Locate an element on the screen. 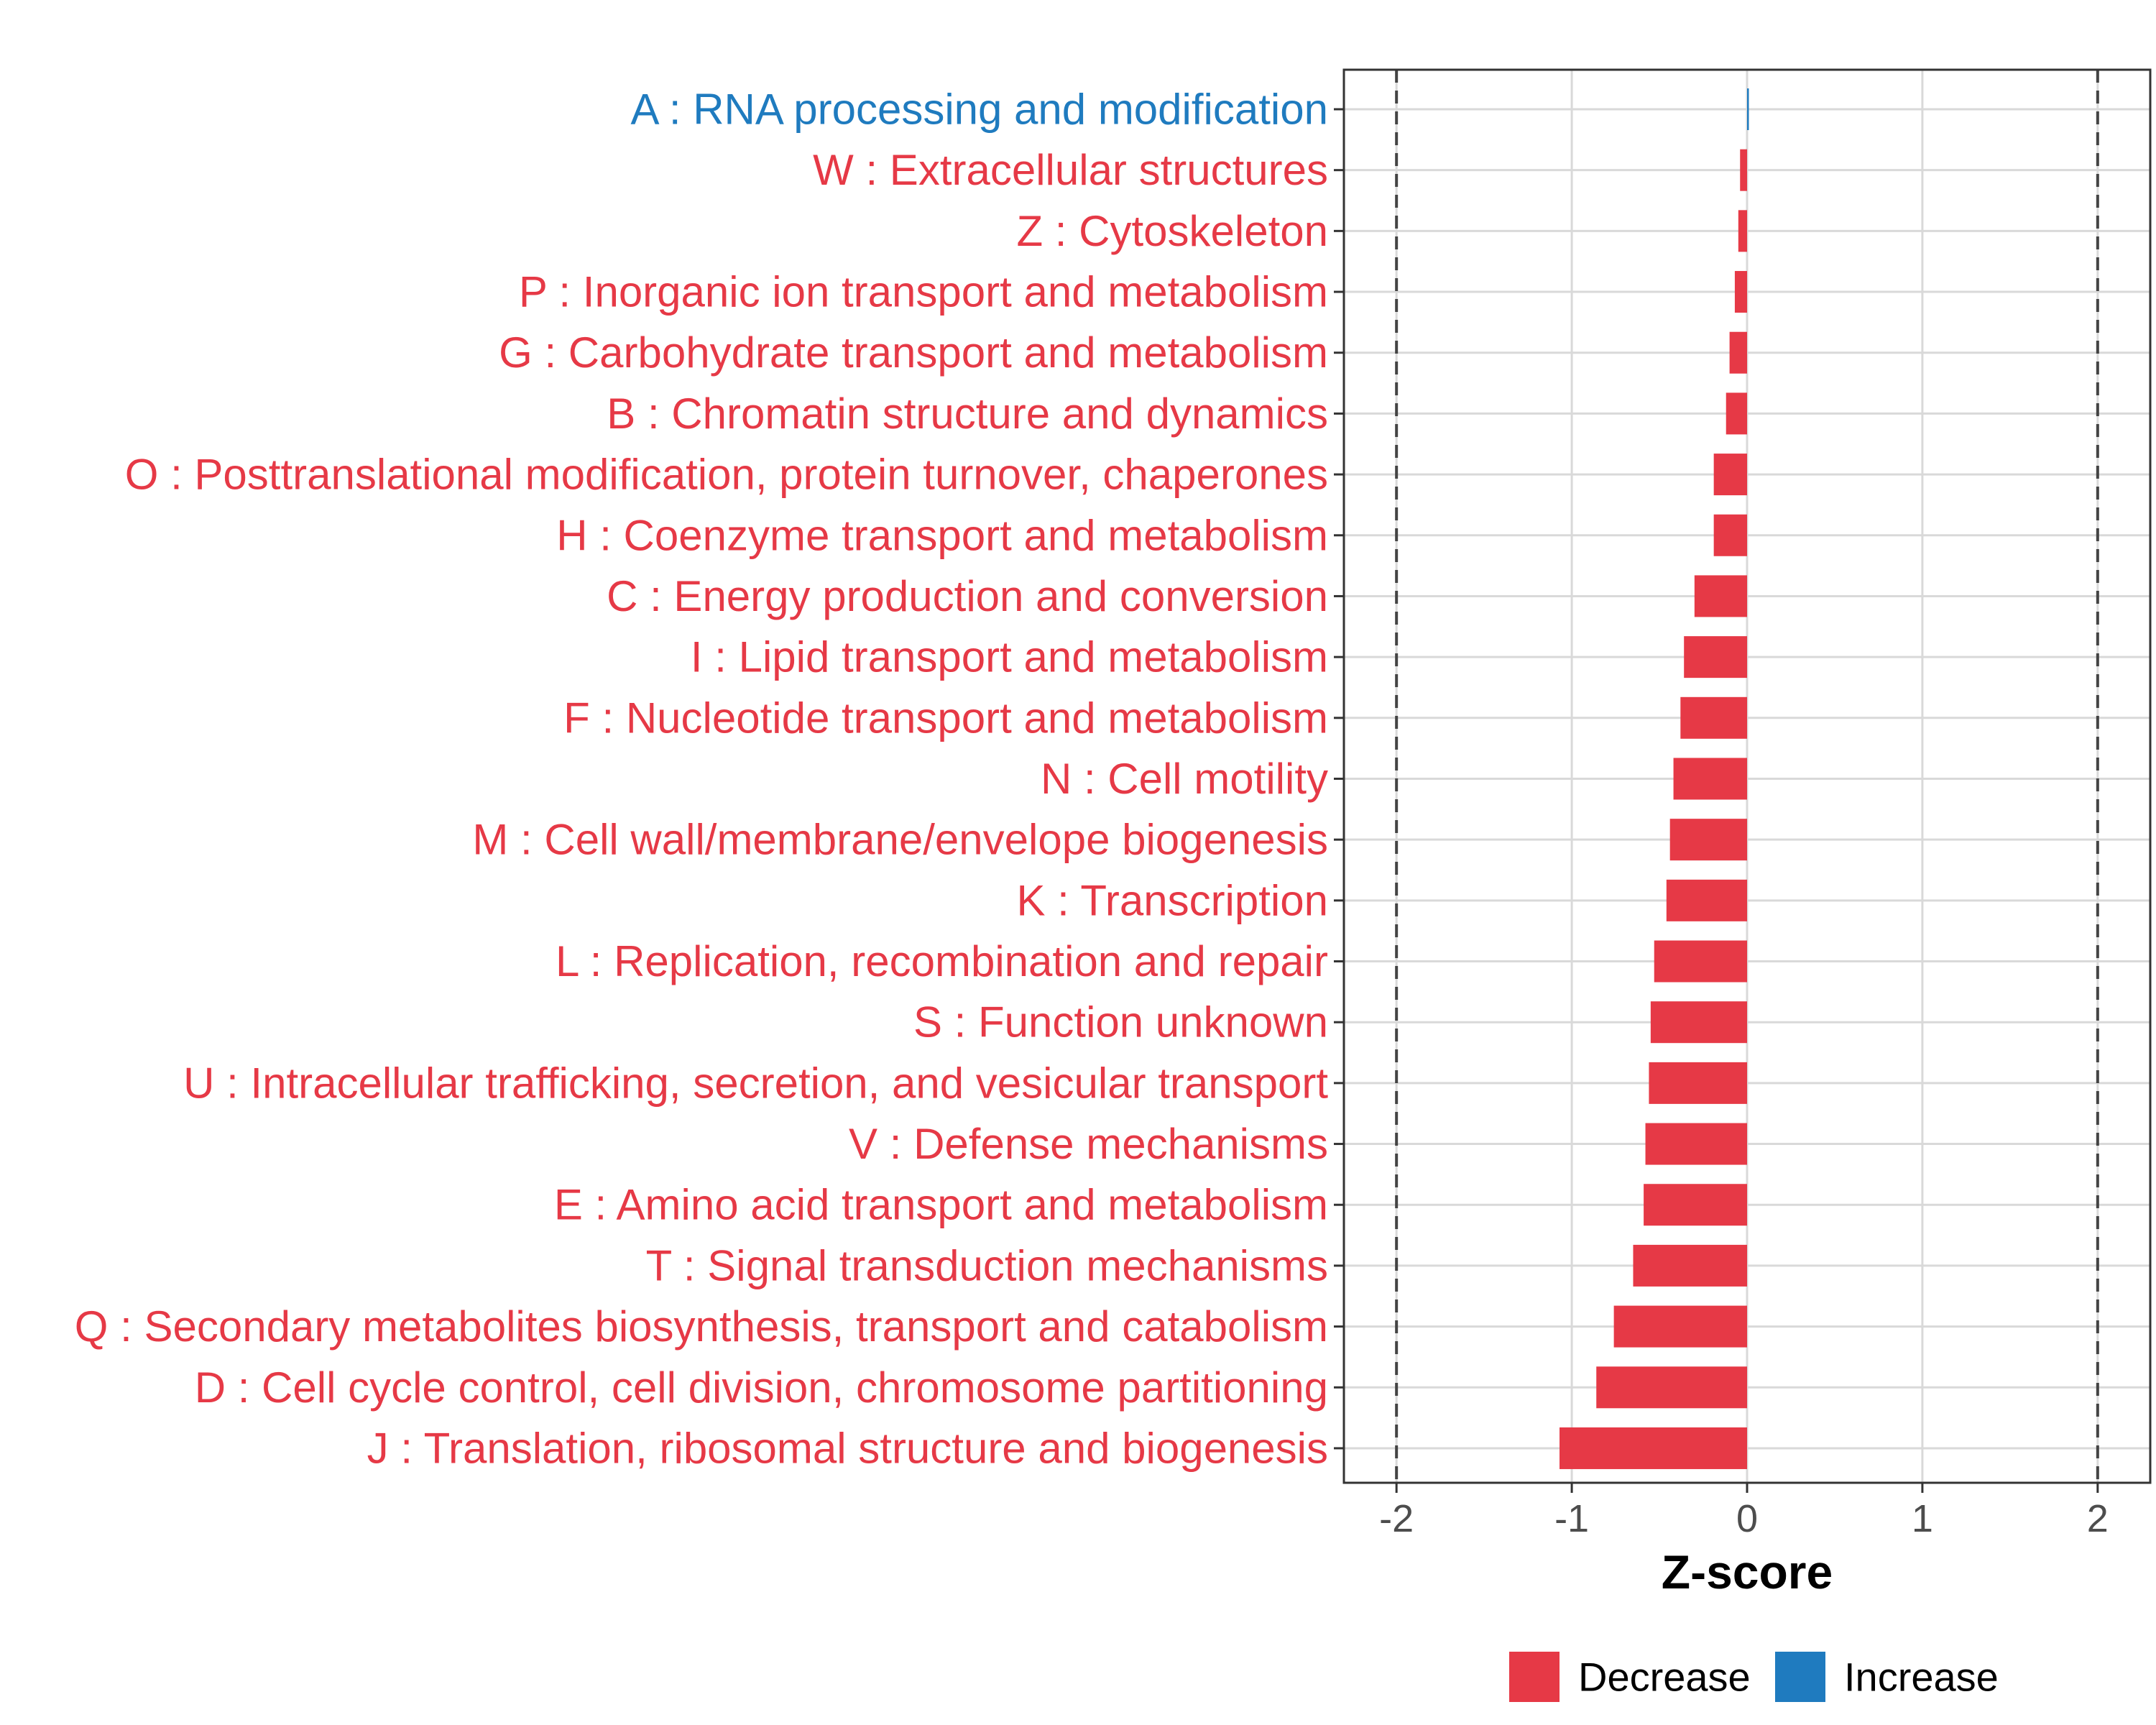 The image size is (2156, 1725). category-label: V : Defense mechanisms is located at coordinates (1088, 1144).